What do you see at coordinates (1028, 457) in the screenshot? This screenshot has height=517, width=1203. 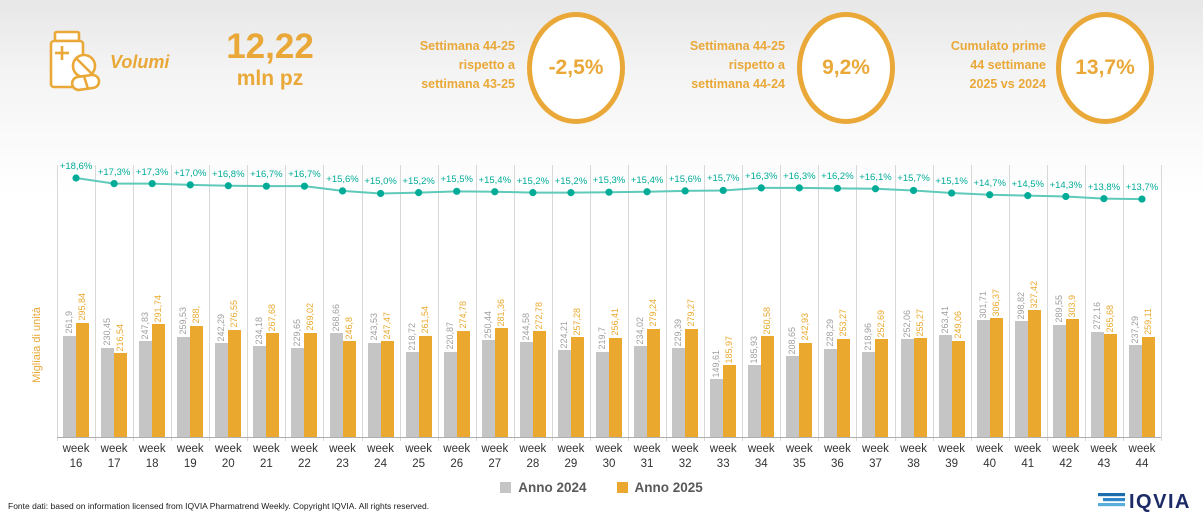 I see `x-axis-tick-label: week 41` at bounding box center [1028, 457].